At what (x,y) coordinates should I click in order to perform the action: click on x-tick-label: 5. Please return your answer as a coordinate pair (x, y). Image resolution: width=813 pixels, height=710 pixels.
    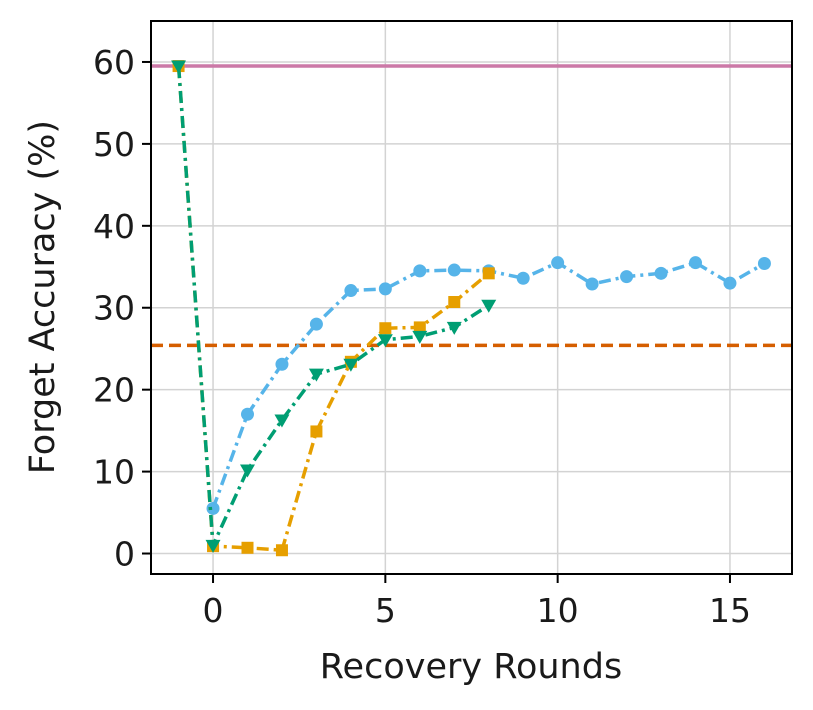
    Looking at the image, I should click on (385, 610).